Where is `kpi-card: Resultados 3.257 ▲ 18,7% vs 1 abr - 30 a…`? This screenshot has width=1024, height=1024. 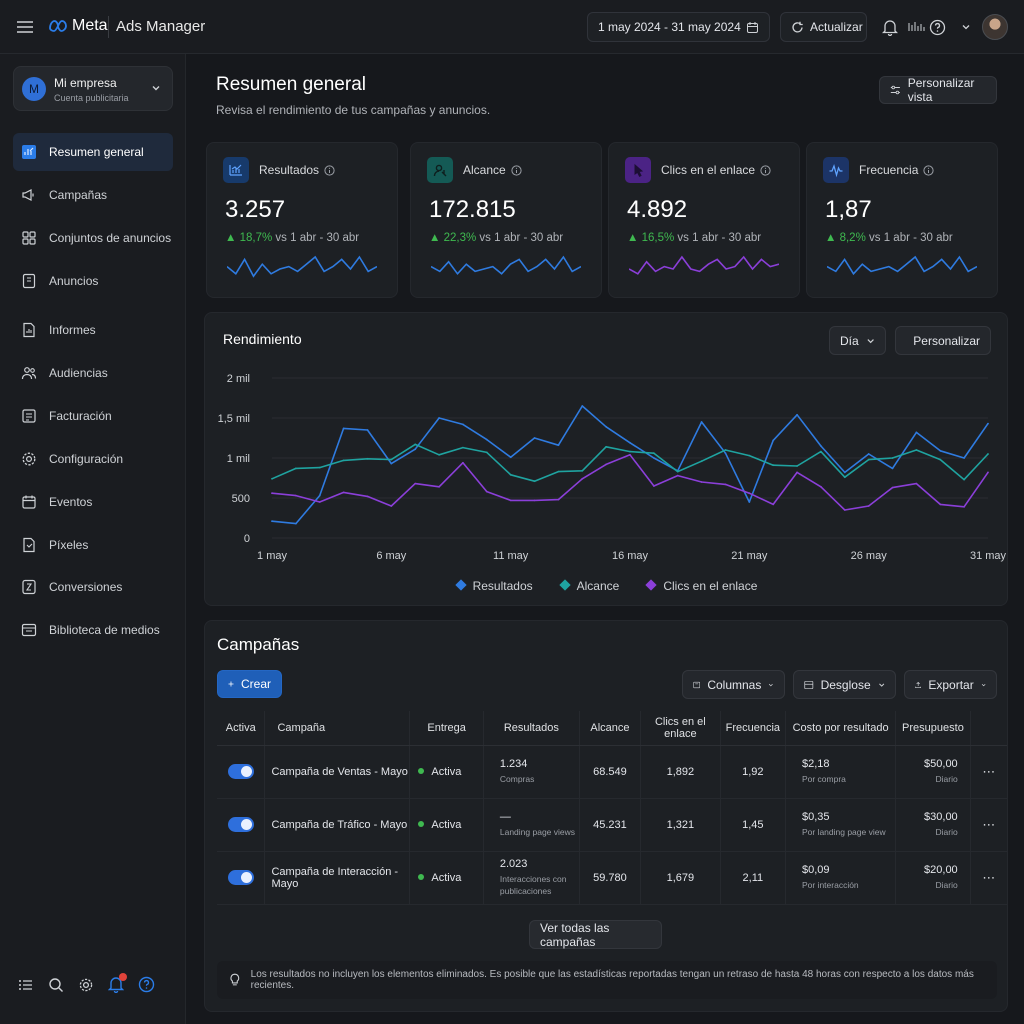 kpi-card: Resultados 3.257 ▲ 18,7% vs 1 abr - 30 a… is located at coordinates (302, 220).